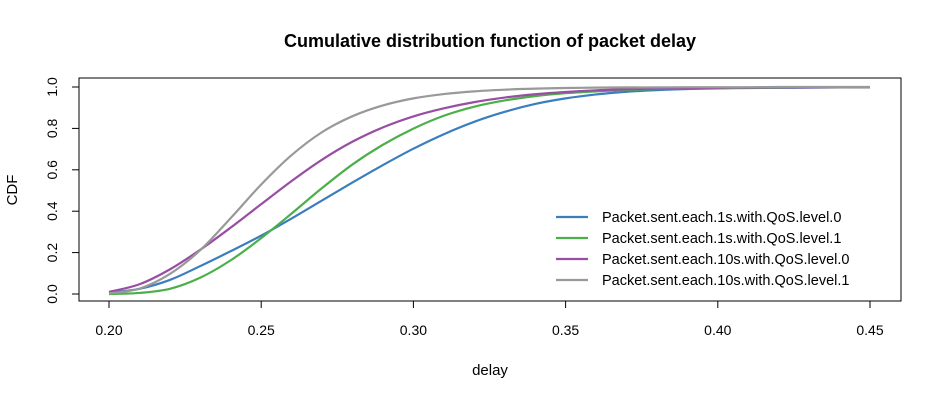 The height and width of the screenshot is (400, 941). I want to click on y-tick-label: 0.2, so click(52, 253).